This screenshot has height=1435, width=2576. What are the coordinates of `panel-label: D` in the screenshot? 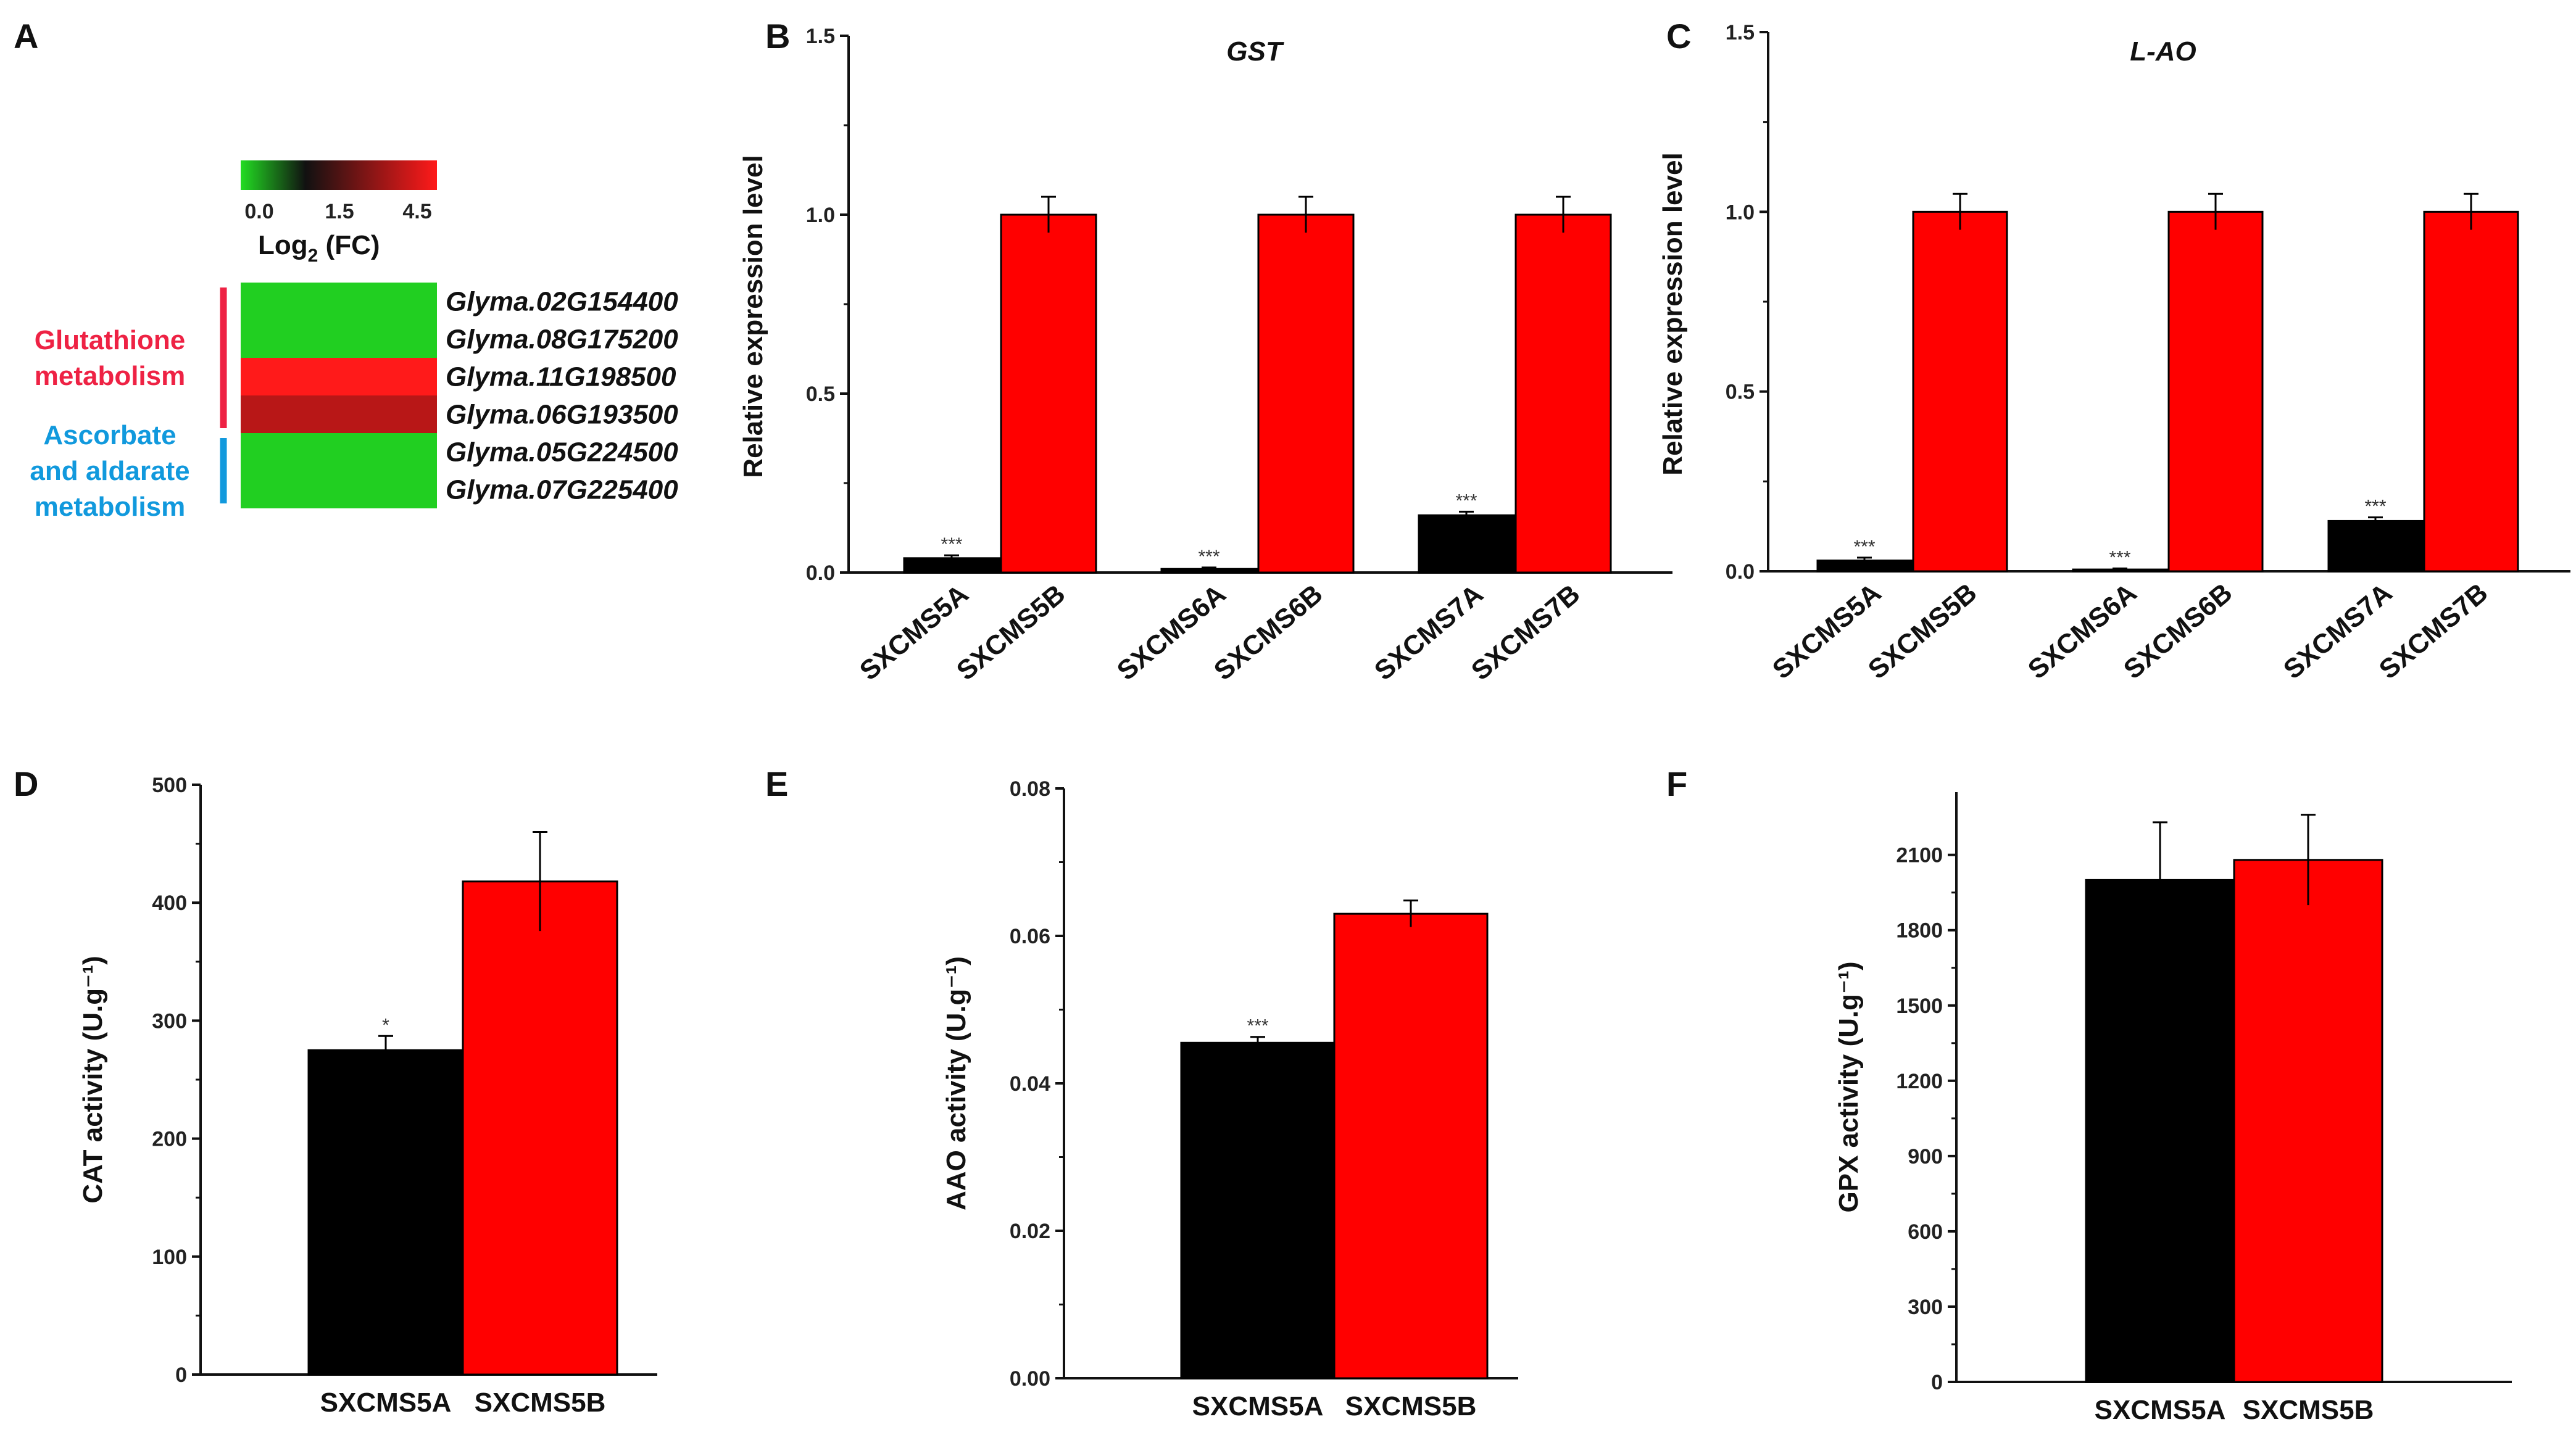 It's located at (26, 783).